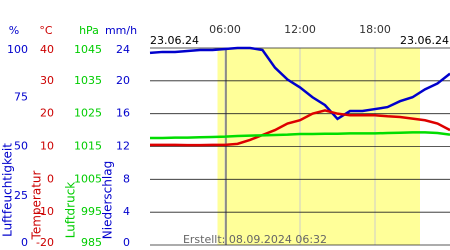  I want to click on axis-title: Luftfeuchtigkeit, so click(8, 190).